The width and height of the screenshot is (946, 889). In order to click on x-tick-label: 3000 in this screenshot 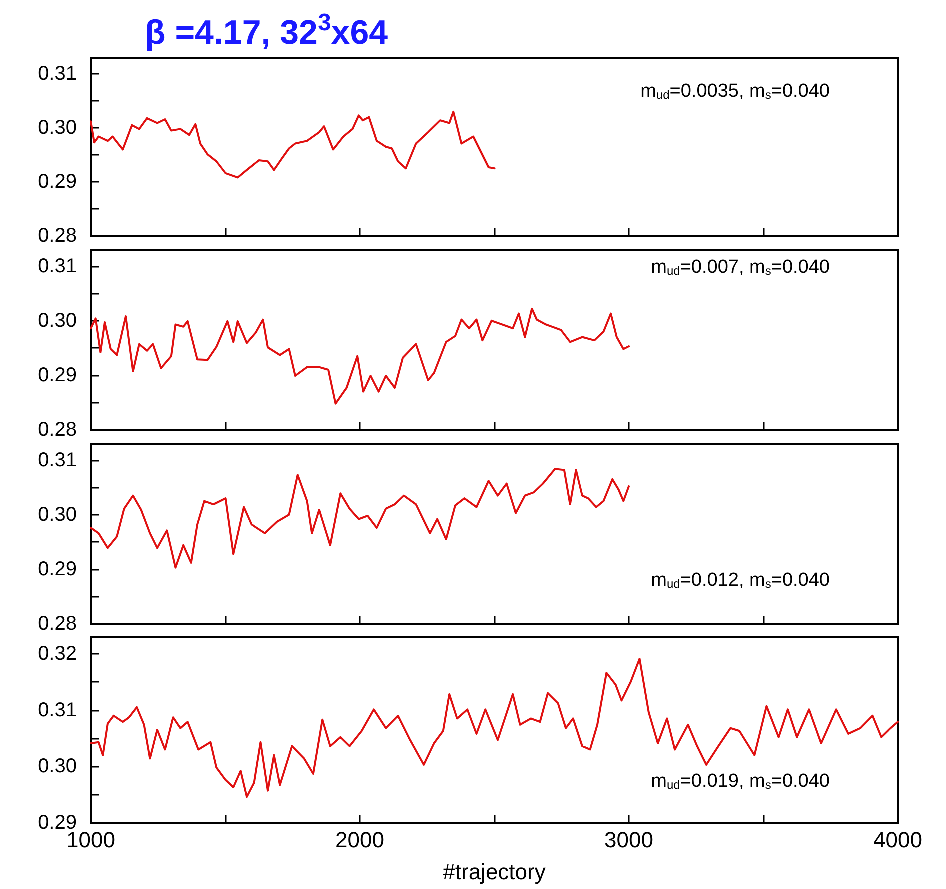, I will do `click(629, 840)`.